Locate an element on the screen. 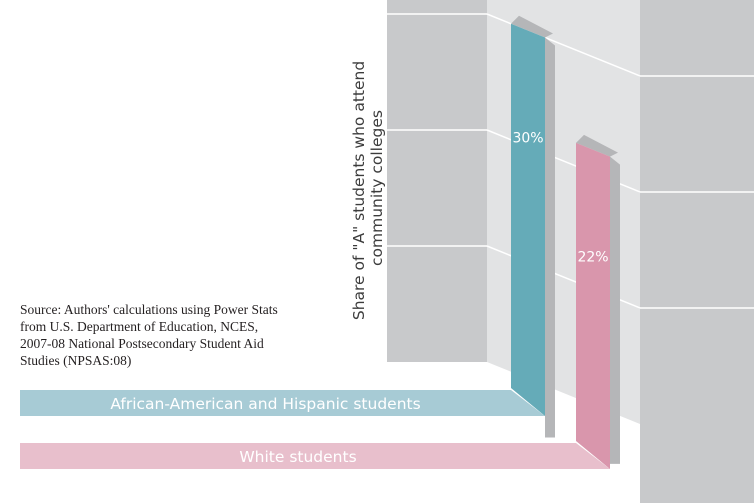 This screenshot has height=503, width=754. legend-label-1: African-American and Hispanic students is located at coordinates (265, 404).